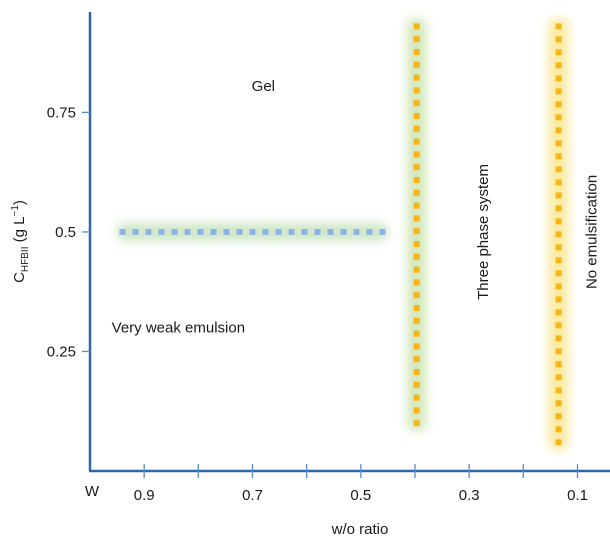 Image resolution: width=610 pixels, height=543 pixels. What do you see at coordinates (65, 232) in the screenshot?
I see `y-tick-label: 0.5` at bounding box center [65, 232].